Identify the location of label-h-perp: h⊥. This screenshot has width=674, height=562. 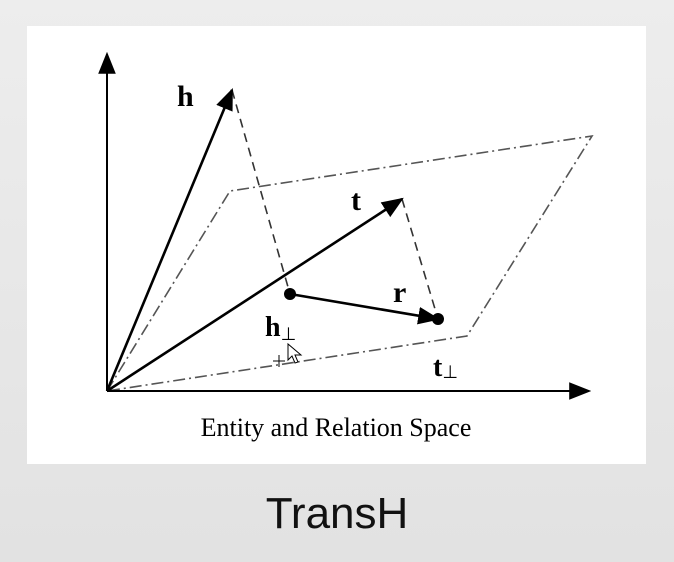
(280, 328).